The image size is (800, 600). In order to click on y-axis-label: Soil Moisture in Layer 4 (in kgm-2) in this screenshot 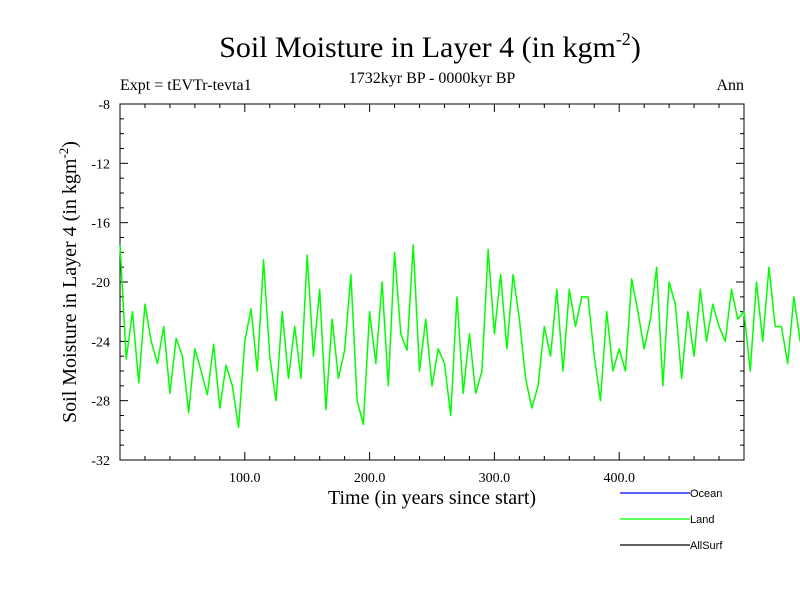, I will do `click(68, 282)`.